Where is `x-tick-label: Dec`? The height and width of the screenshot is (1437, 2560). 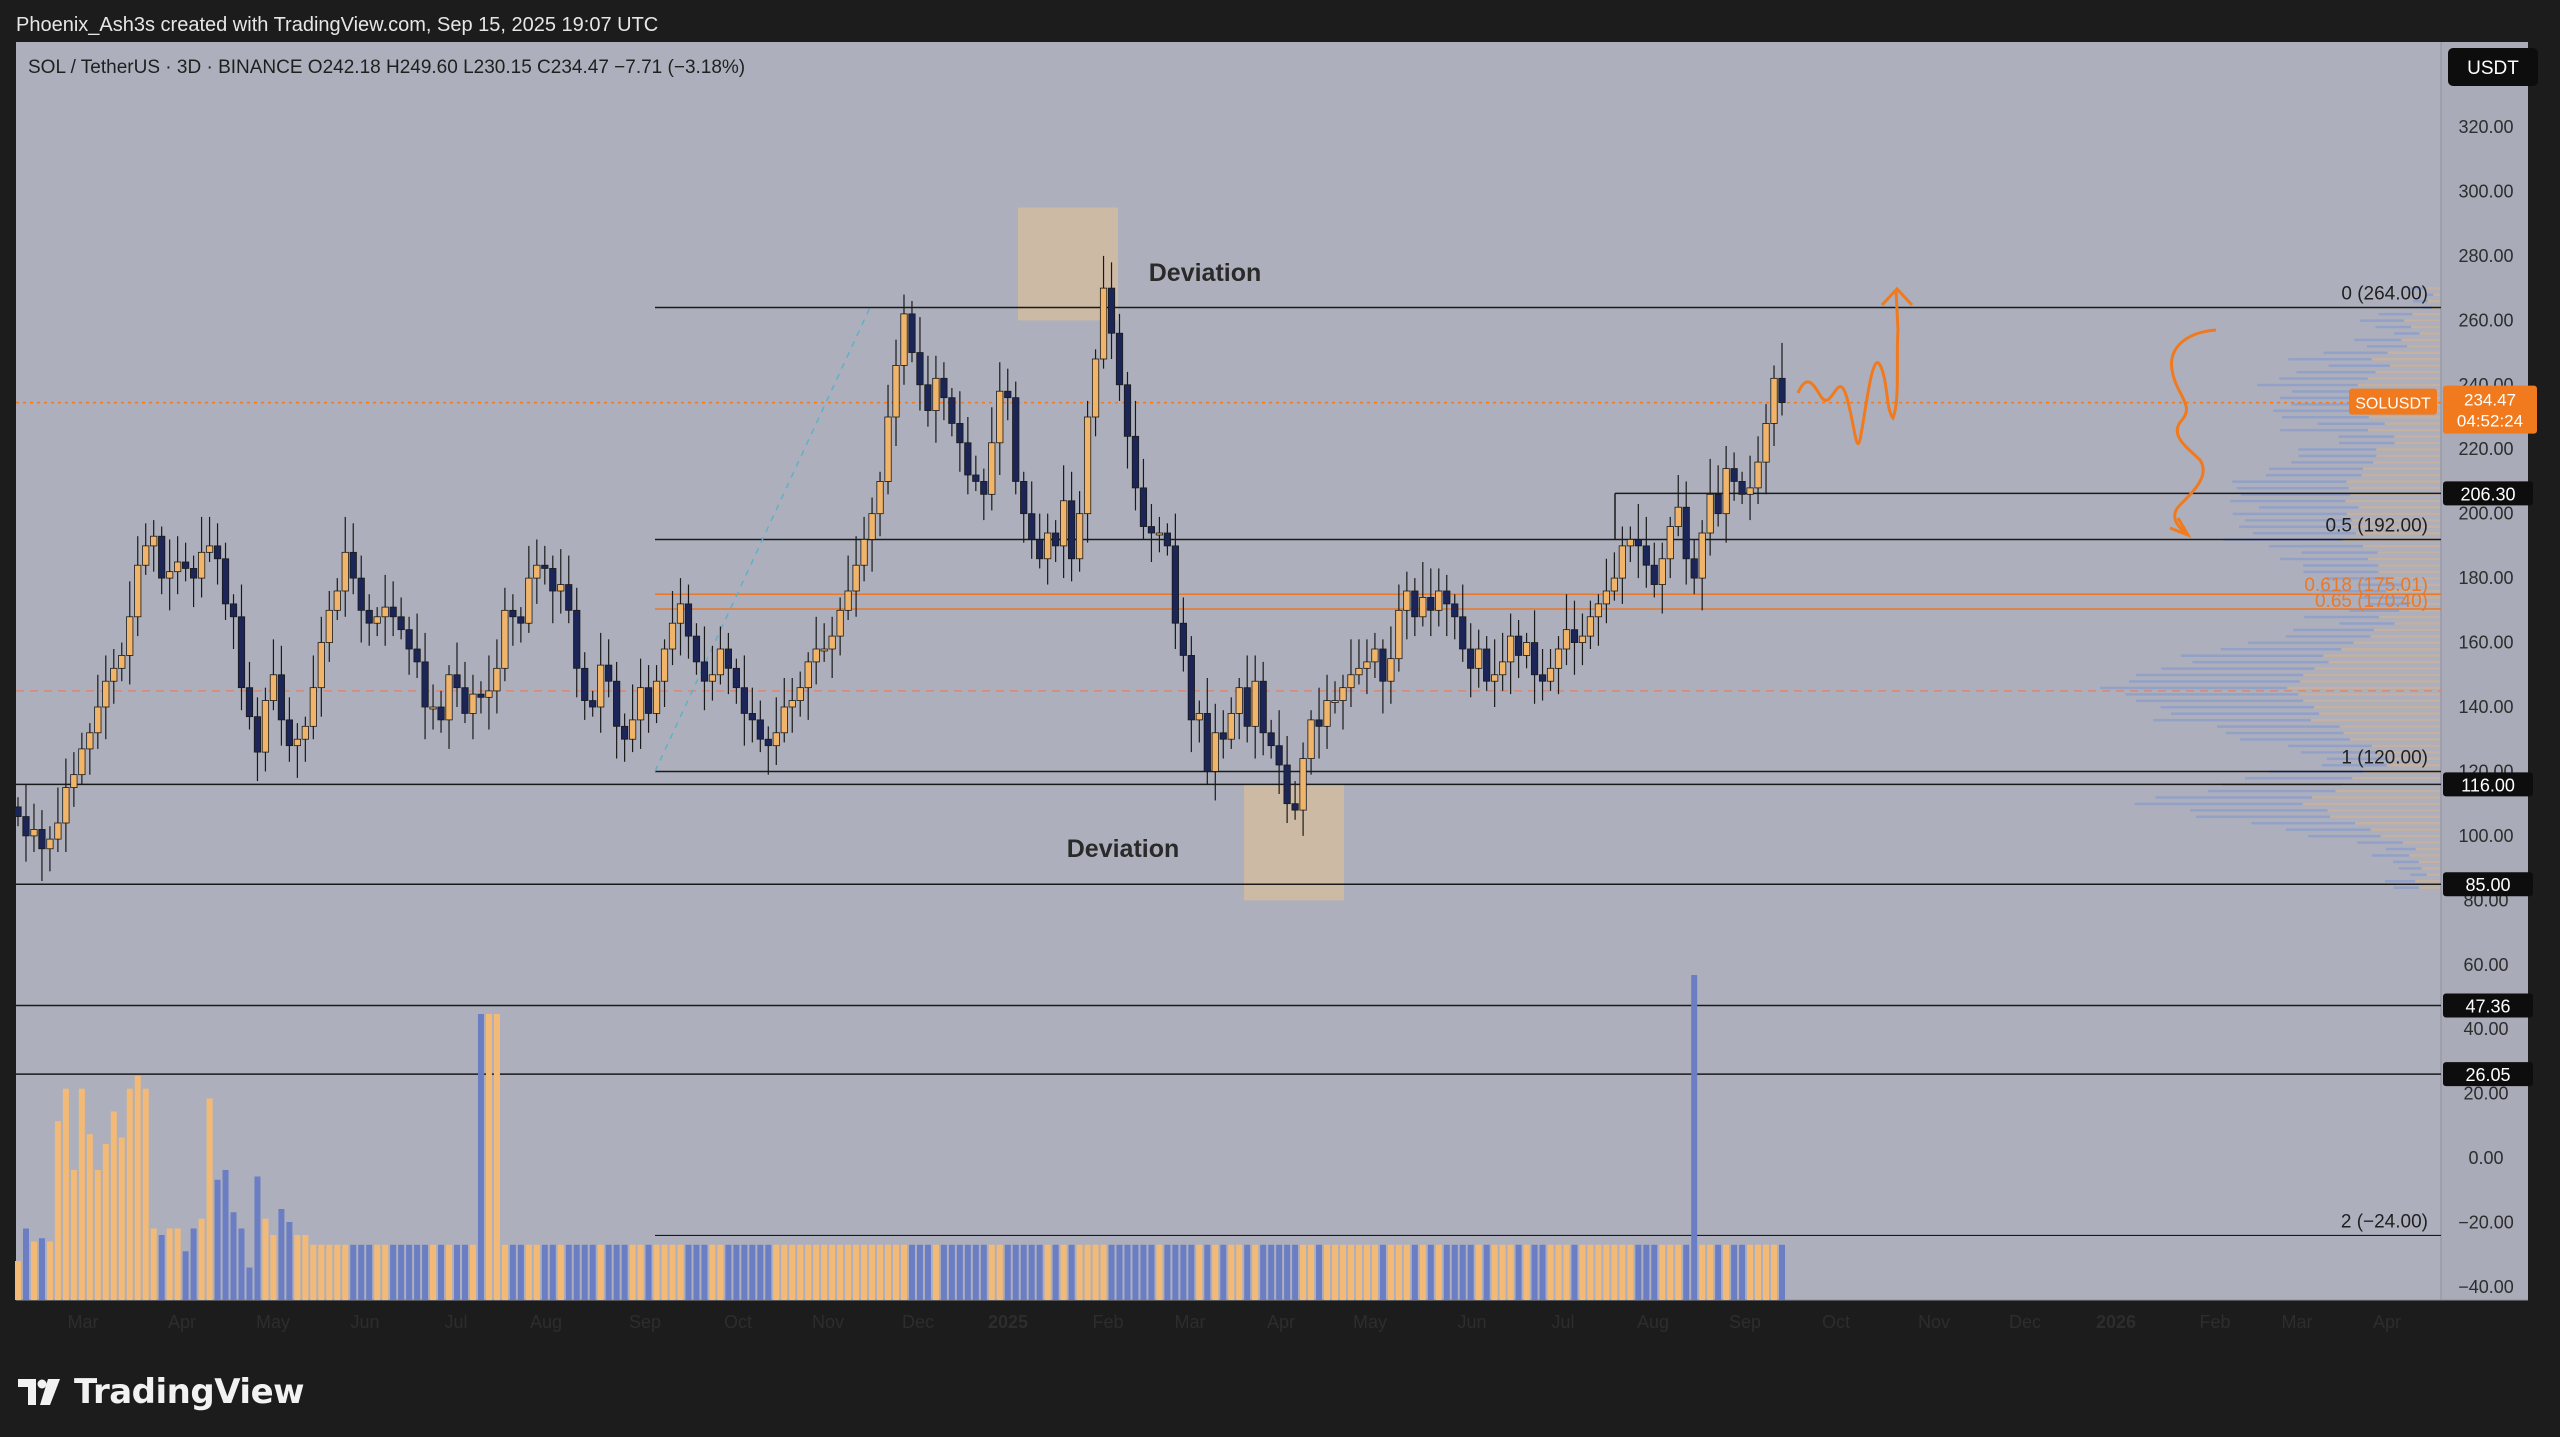 x-tick-label: Dec is located at coordinates (918, 1322).